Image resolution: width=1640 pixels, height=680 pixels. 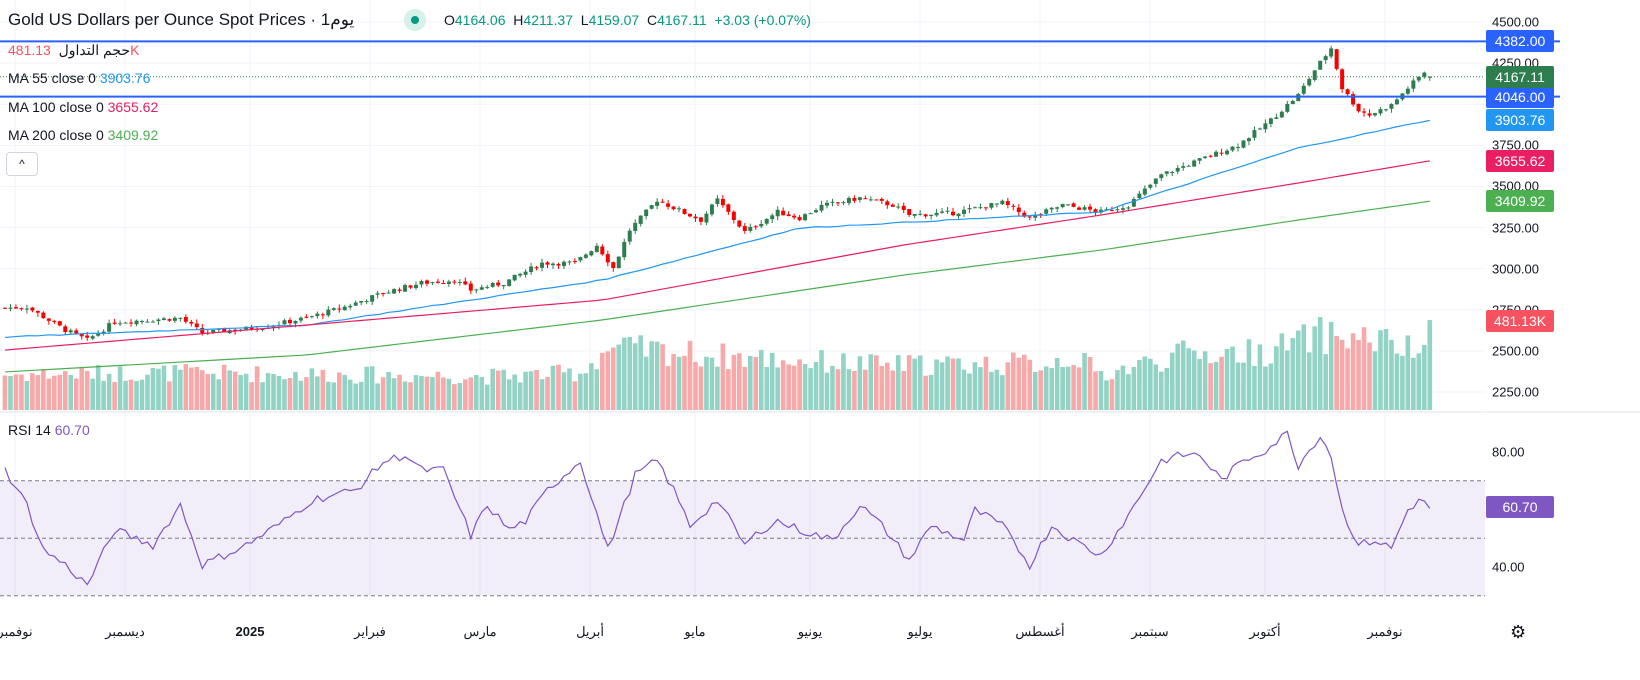 I want to click on price-axis-label: 2250.00, so click(x=1515, y=392).